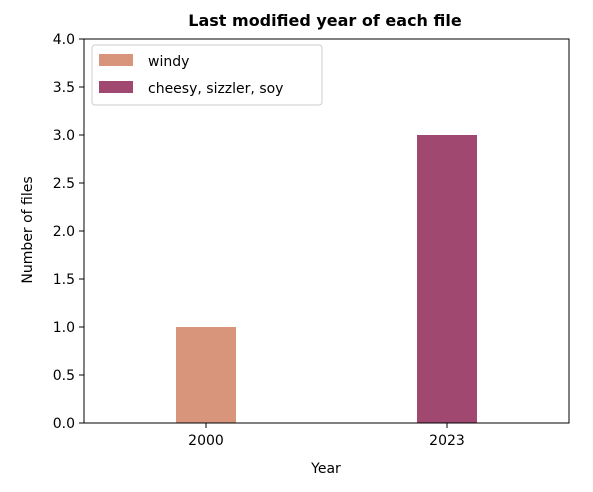 Image resolution: width=593 pixels, height=492 pixels. I want to click on y-tick-label: 0.5, so click(64, 376).